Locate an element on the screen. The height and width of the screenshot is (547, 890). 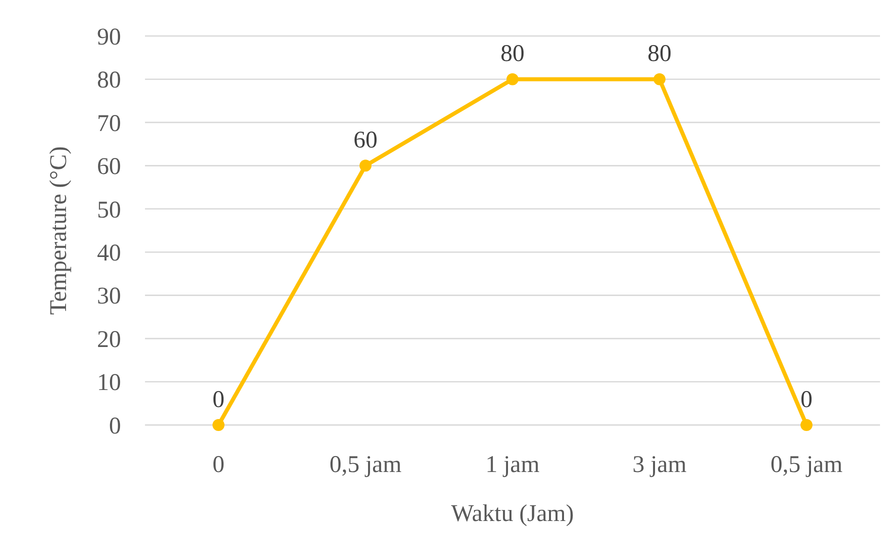
y-tick-label: 0 is located at coordinates (115, 426).